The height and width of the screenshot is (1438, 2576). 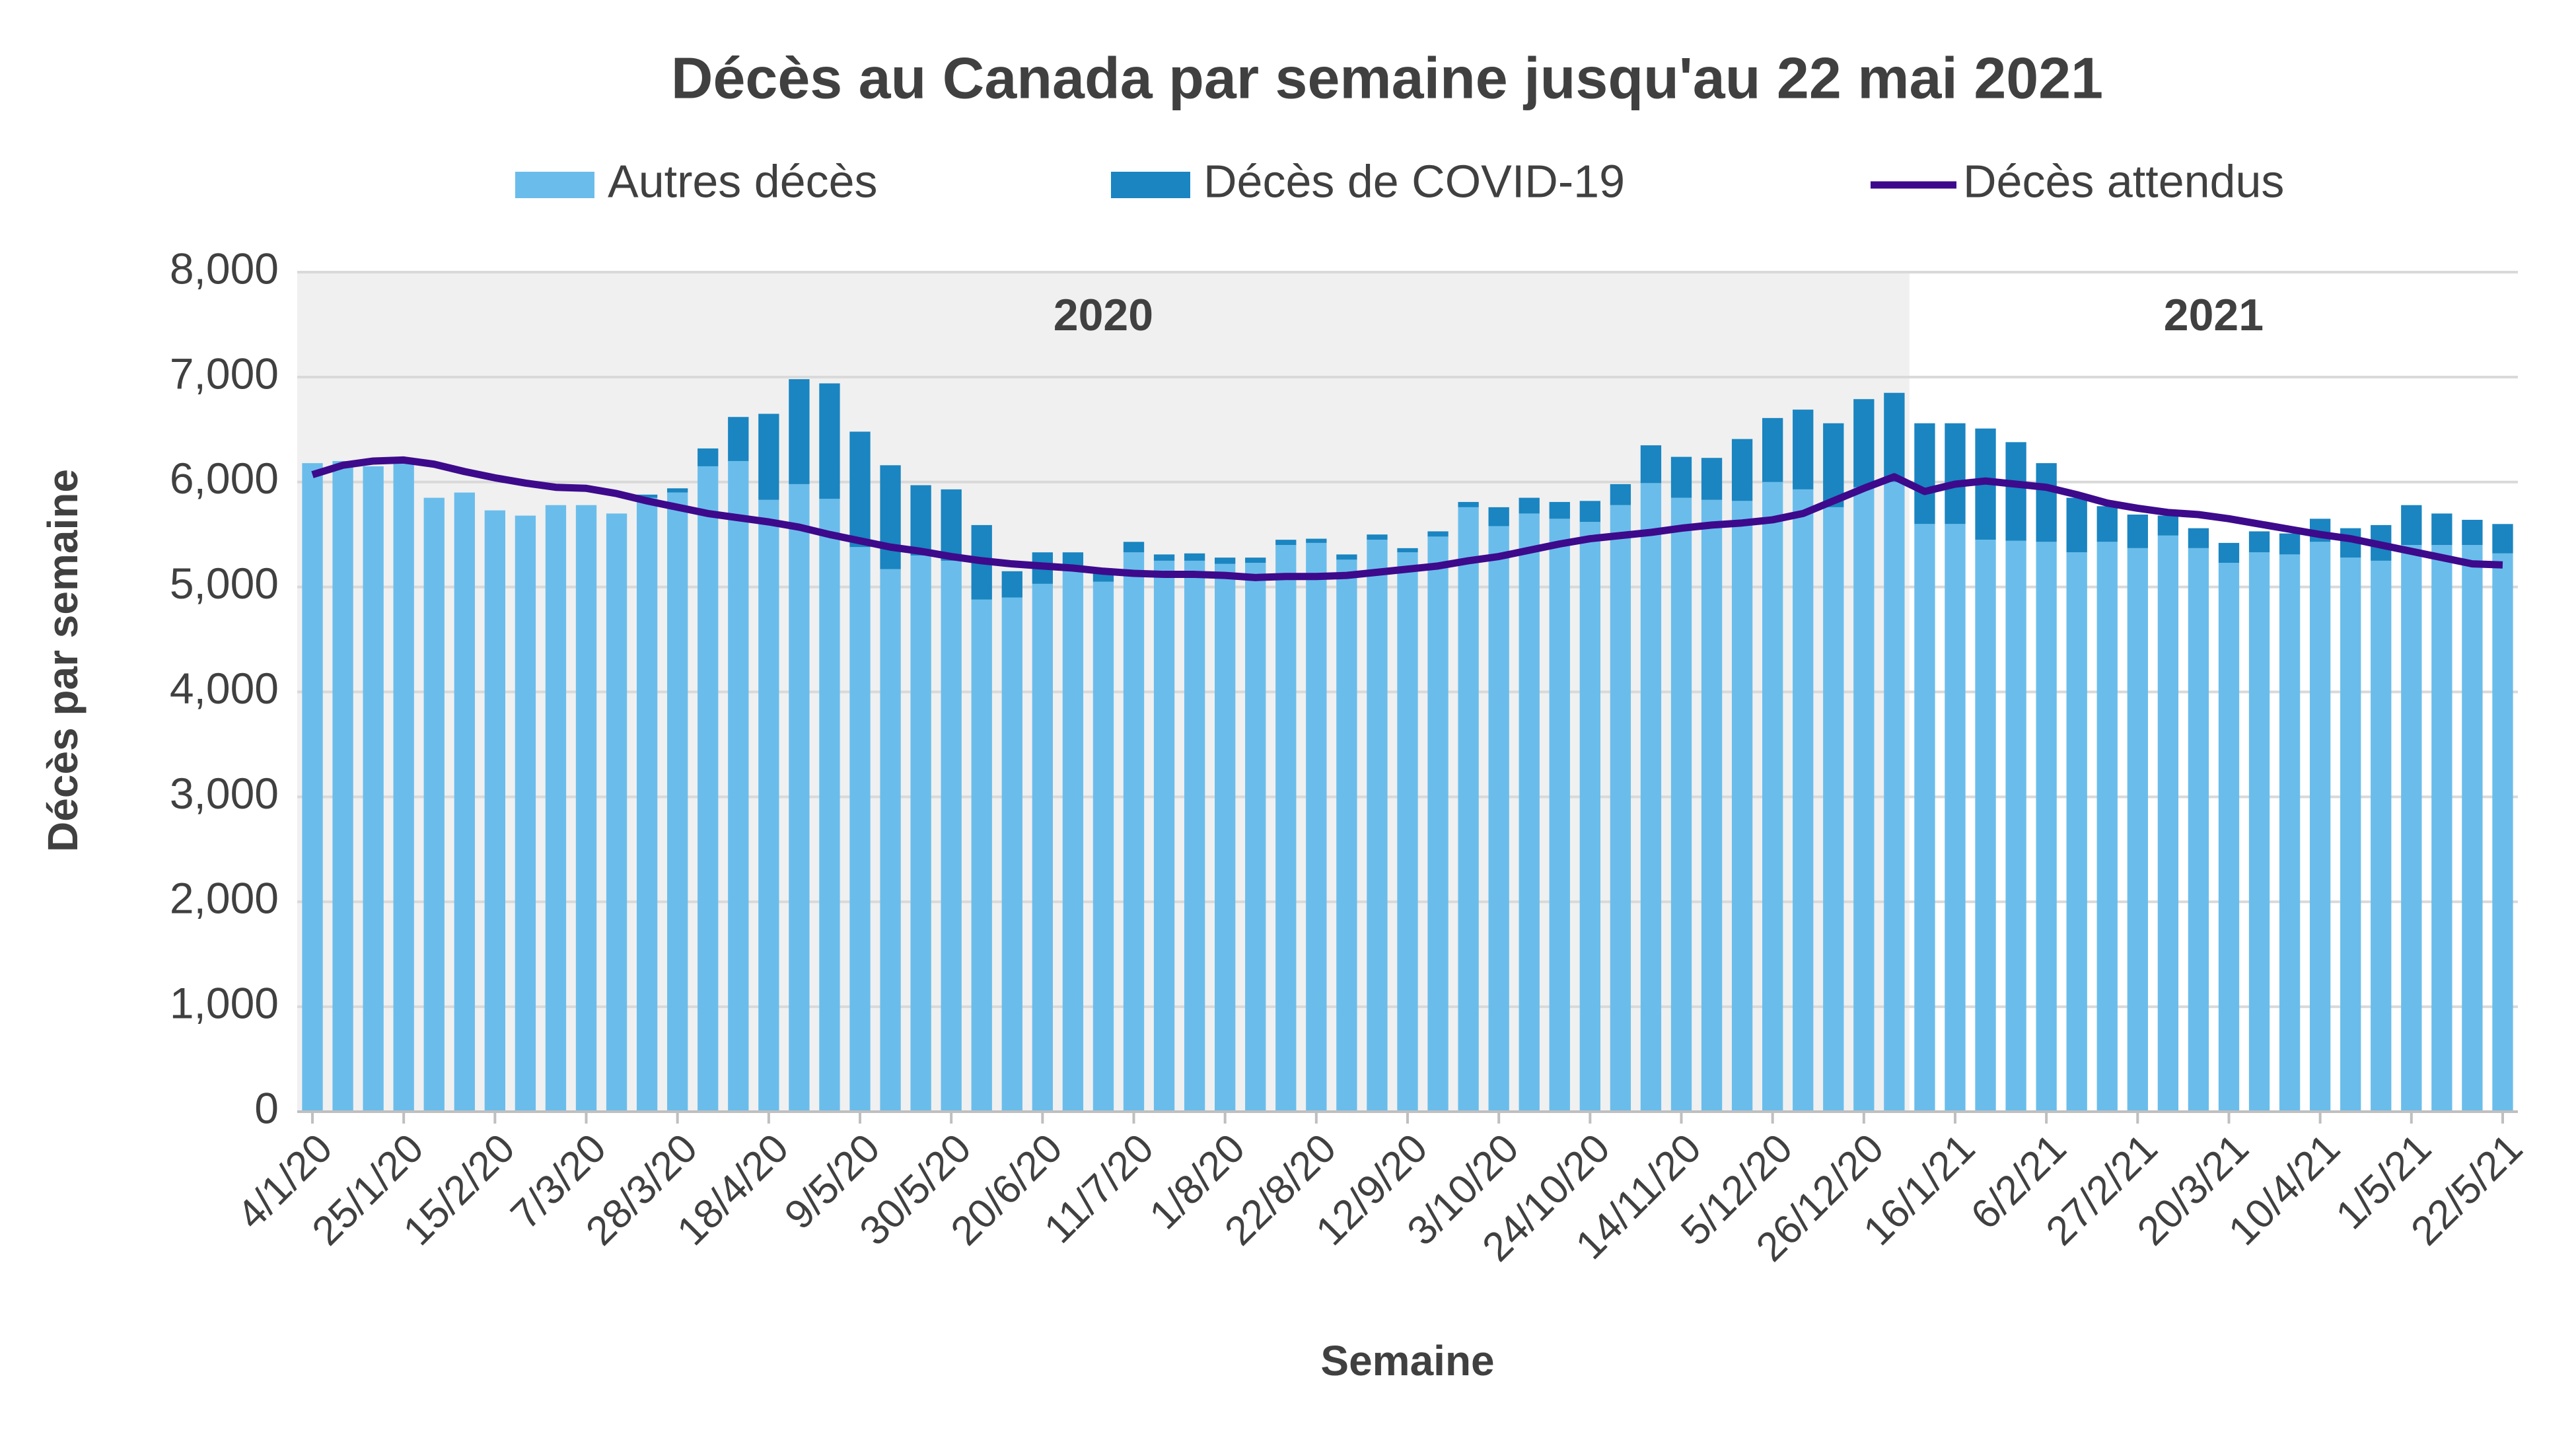 What do you see at coordinates (743, 181) in the screenshot?
I see `legend-label: Autres décès` at bounding box center [743, 181].